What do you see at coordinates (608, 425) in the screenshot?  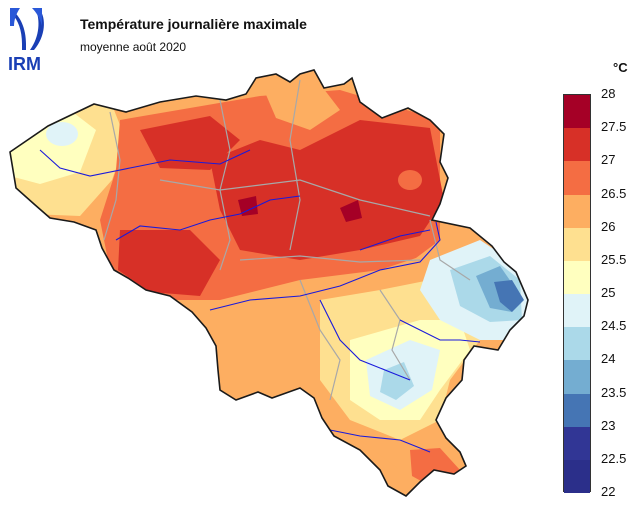 I see `legend-tick-label: 23` at bounding box center [608, 425].